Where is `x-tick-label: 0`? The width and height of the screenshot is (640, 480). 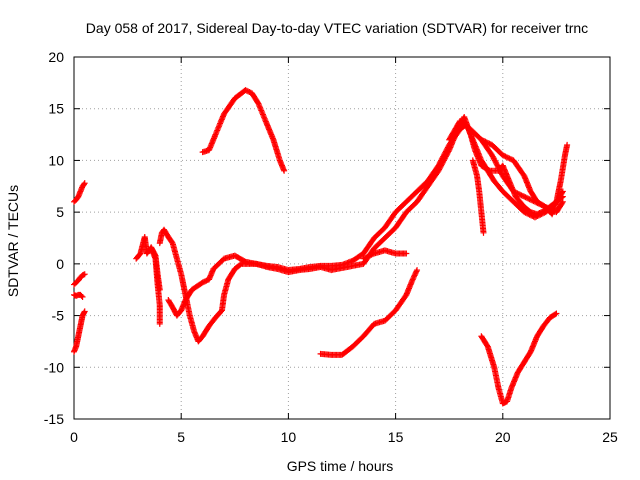
x-tick-label: 0 is located at coordinates (74, 437).